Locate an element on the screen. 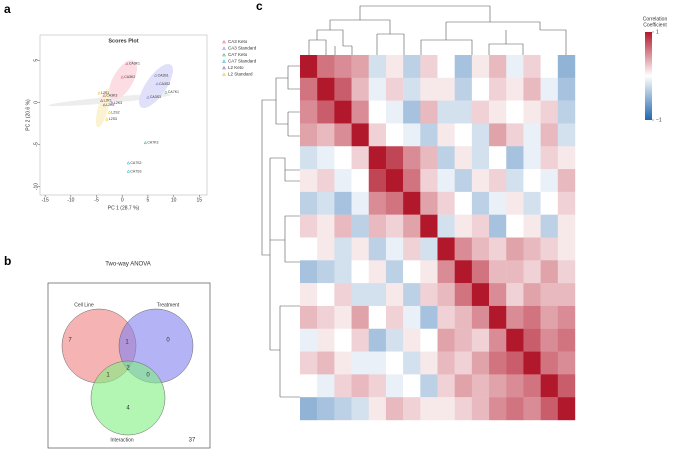 This screenshot has height=458, width=685. venn-frame is located at coordinates (129, 365).